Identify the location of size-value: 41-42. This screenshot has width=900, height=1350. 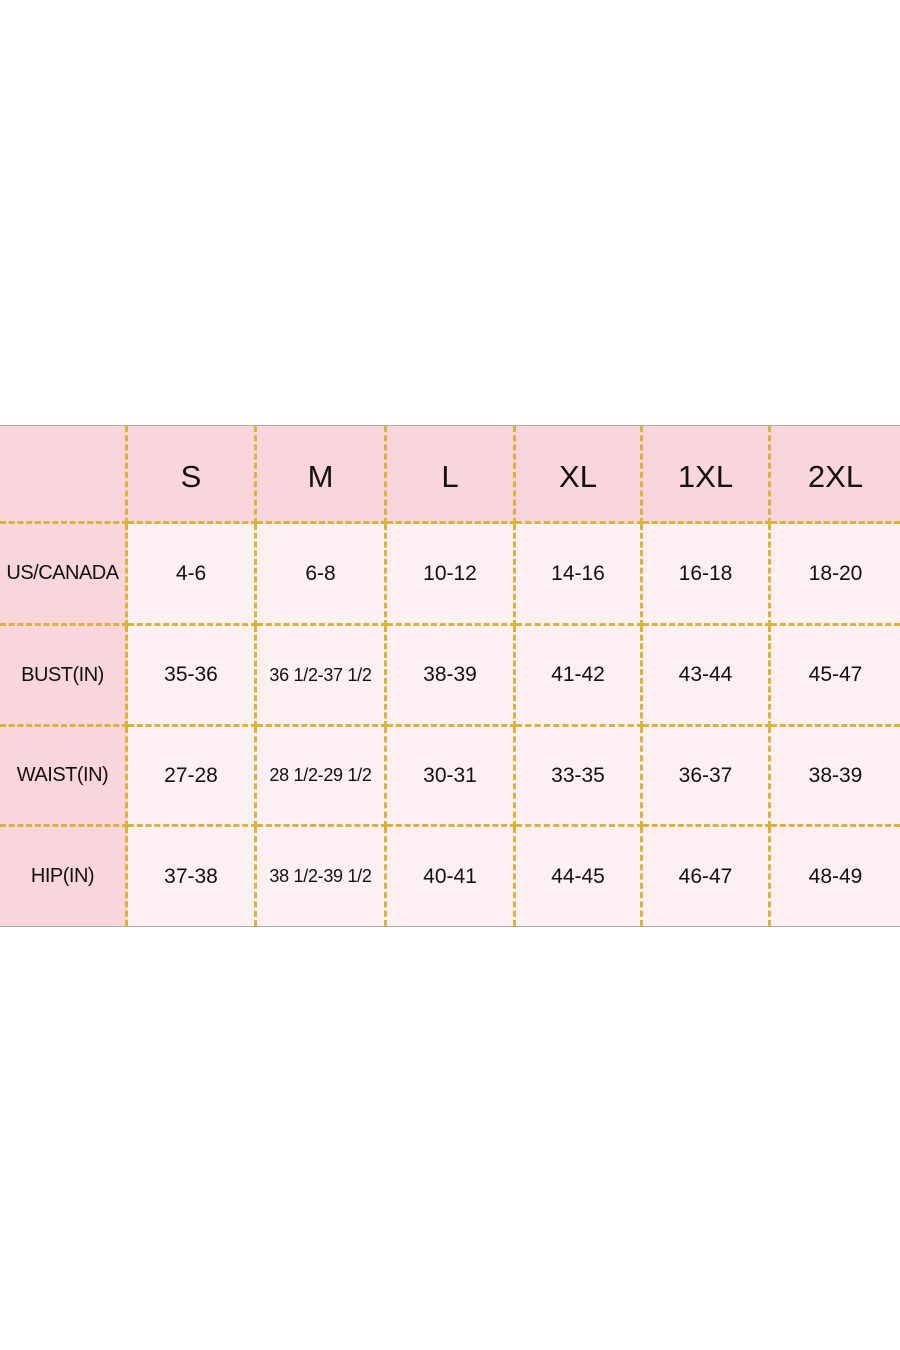
(579, 676).